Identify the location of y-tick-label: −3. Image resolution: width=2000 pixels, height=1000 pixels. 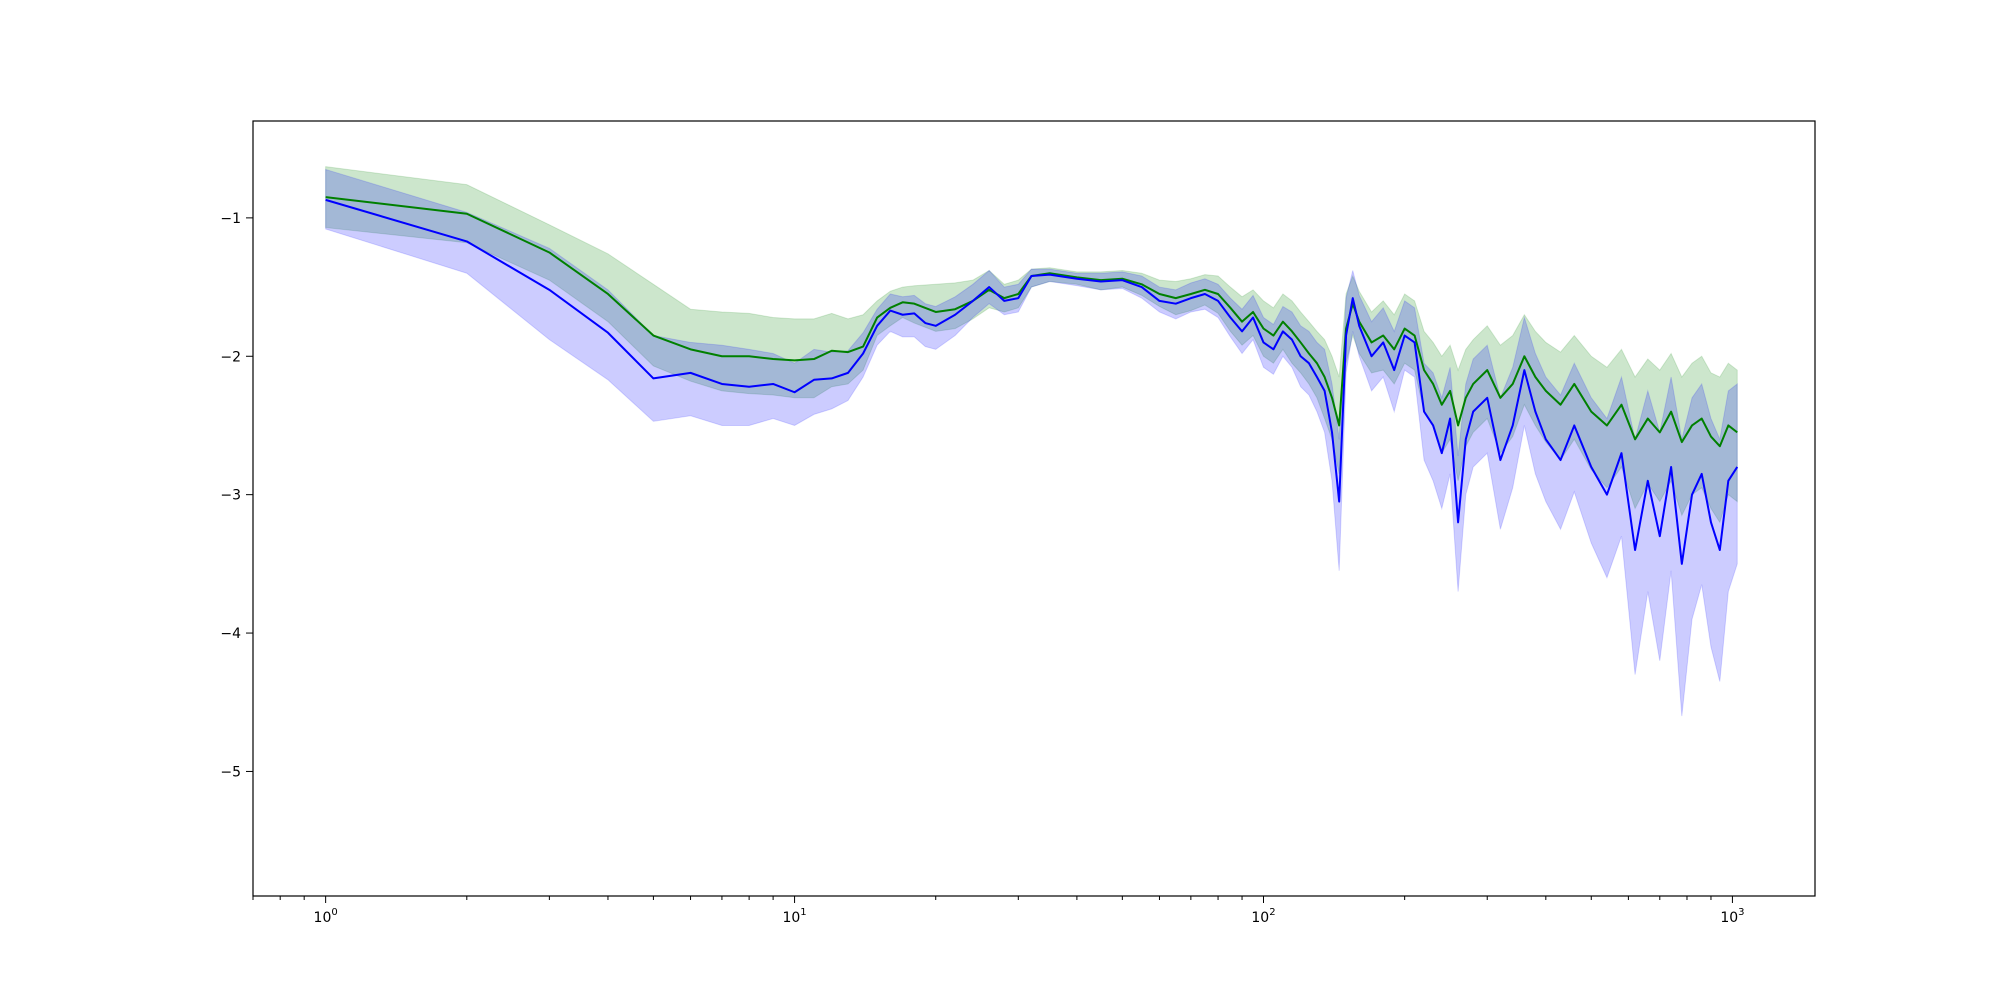
(230, 496).